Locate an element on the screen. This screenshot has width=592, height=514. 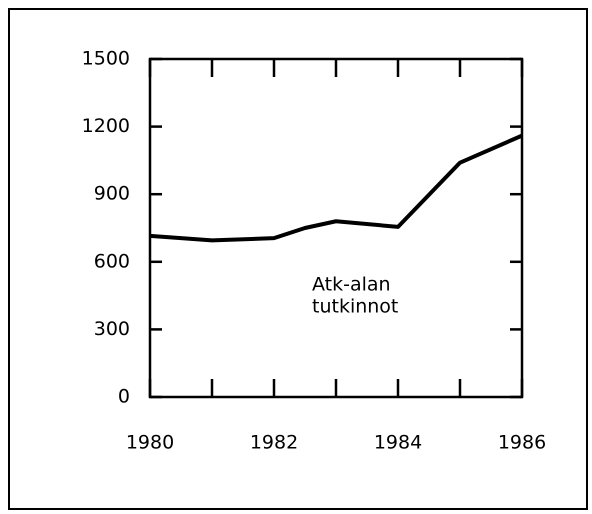
y-tick-label: 0 is located at coordinates (124, 397).